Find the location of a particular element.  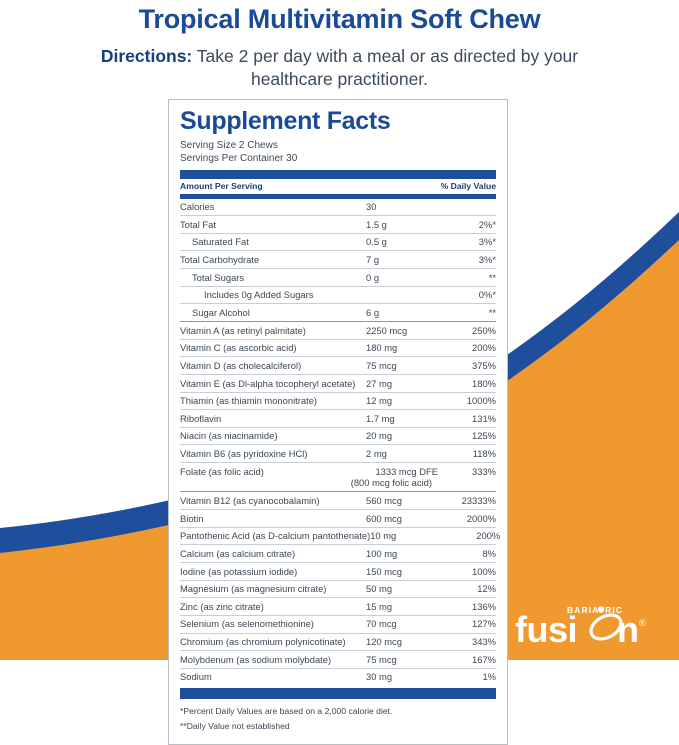

nutrient-daily-value: 127% is located at coordinates (484, 624).